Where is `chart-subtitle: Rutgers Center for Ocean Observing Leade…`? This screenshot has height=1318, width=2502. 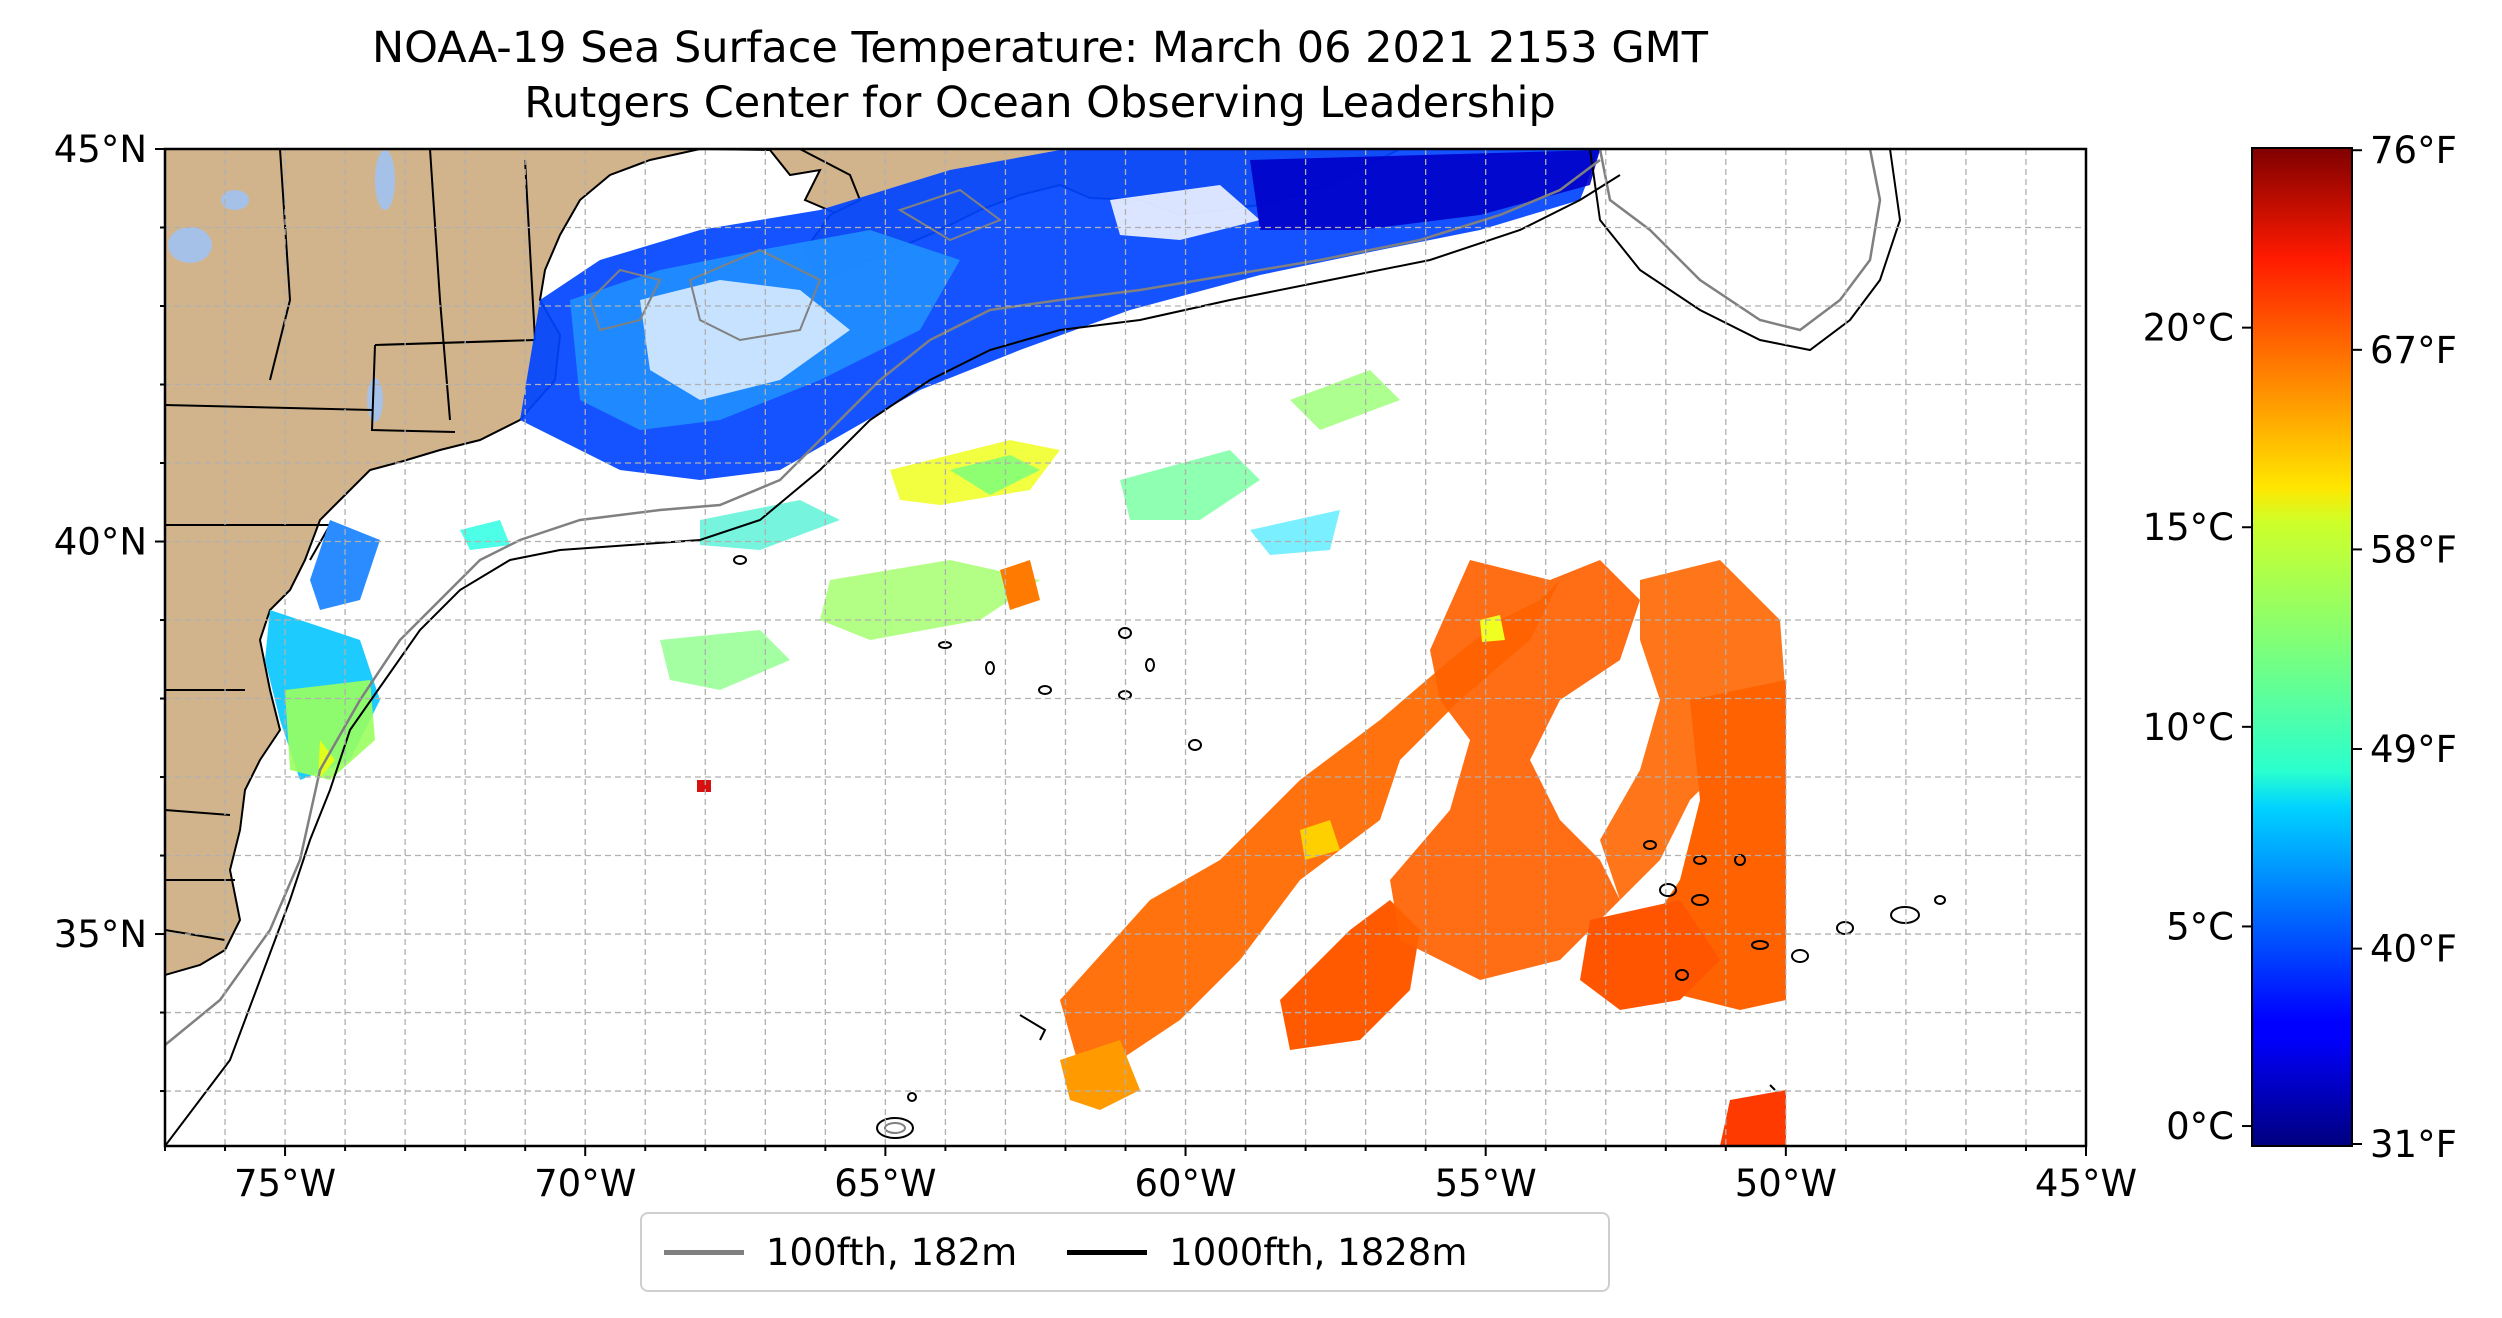 chart-subtitle: Rutgers Center for Ocean Observing Leade… is located at coordinates (1040, 103).